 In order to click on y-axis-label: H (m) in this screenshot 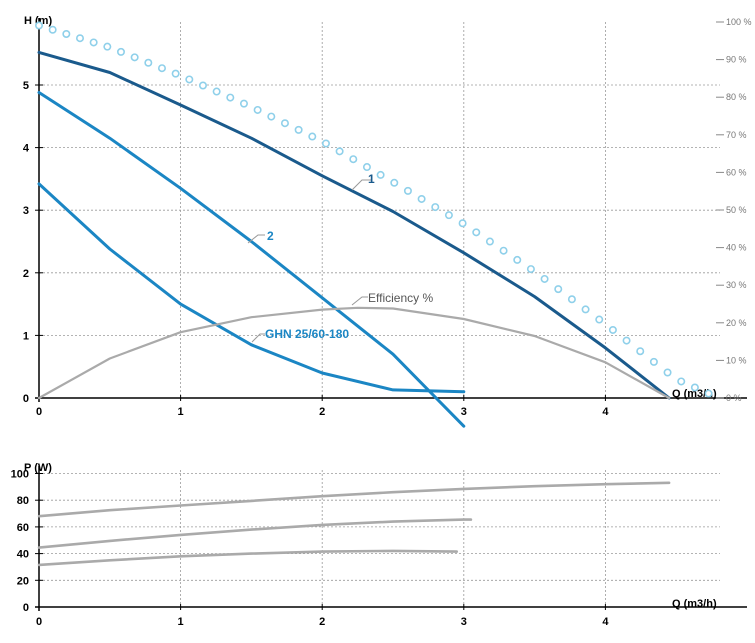, I will do `click(38, 21)`.